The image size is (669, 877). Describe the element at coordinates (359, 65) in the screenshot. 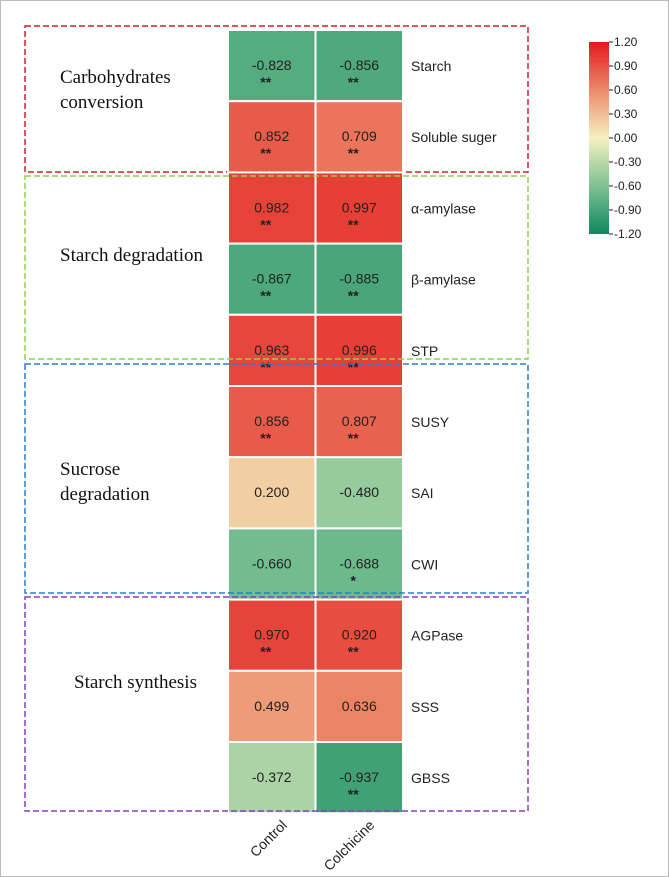

I see `cell-value: -0.856` at that location.